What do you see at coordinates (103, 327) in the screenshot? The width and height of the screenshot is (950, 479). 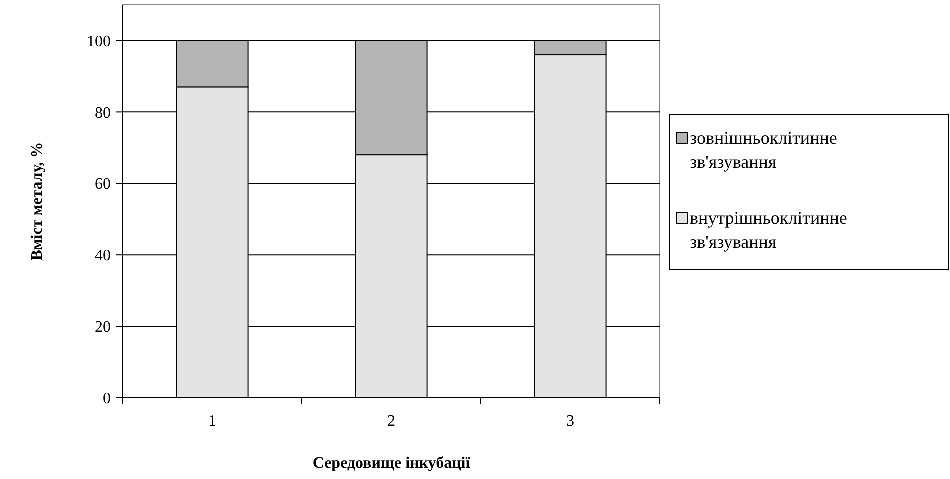 I see `y-tick-label: 20` at bounding box center [103, 327].